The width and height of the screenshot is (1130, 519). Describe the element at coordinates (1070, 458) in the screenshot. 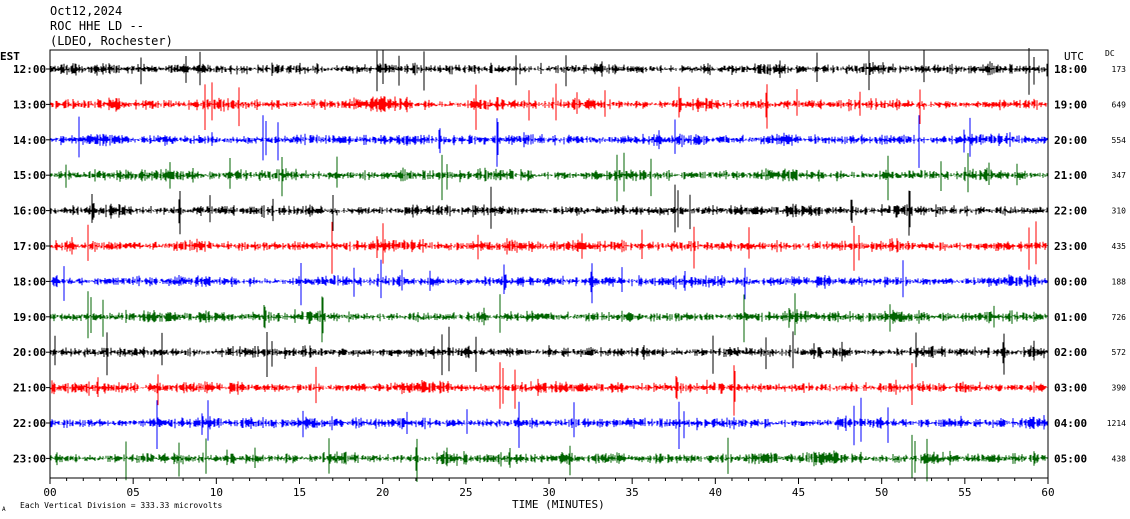

I see `utc-tick-label: 05:00` at that location.